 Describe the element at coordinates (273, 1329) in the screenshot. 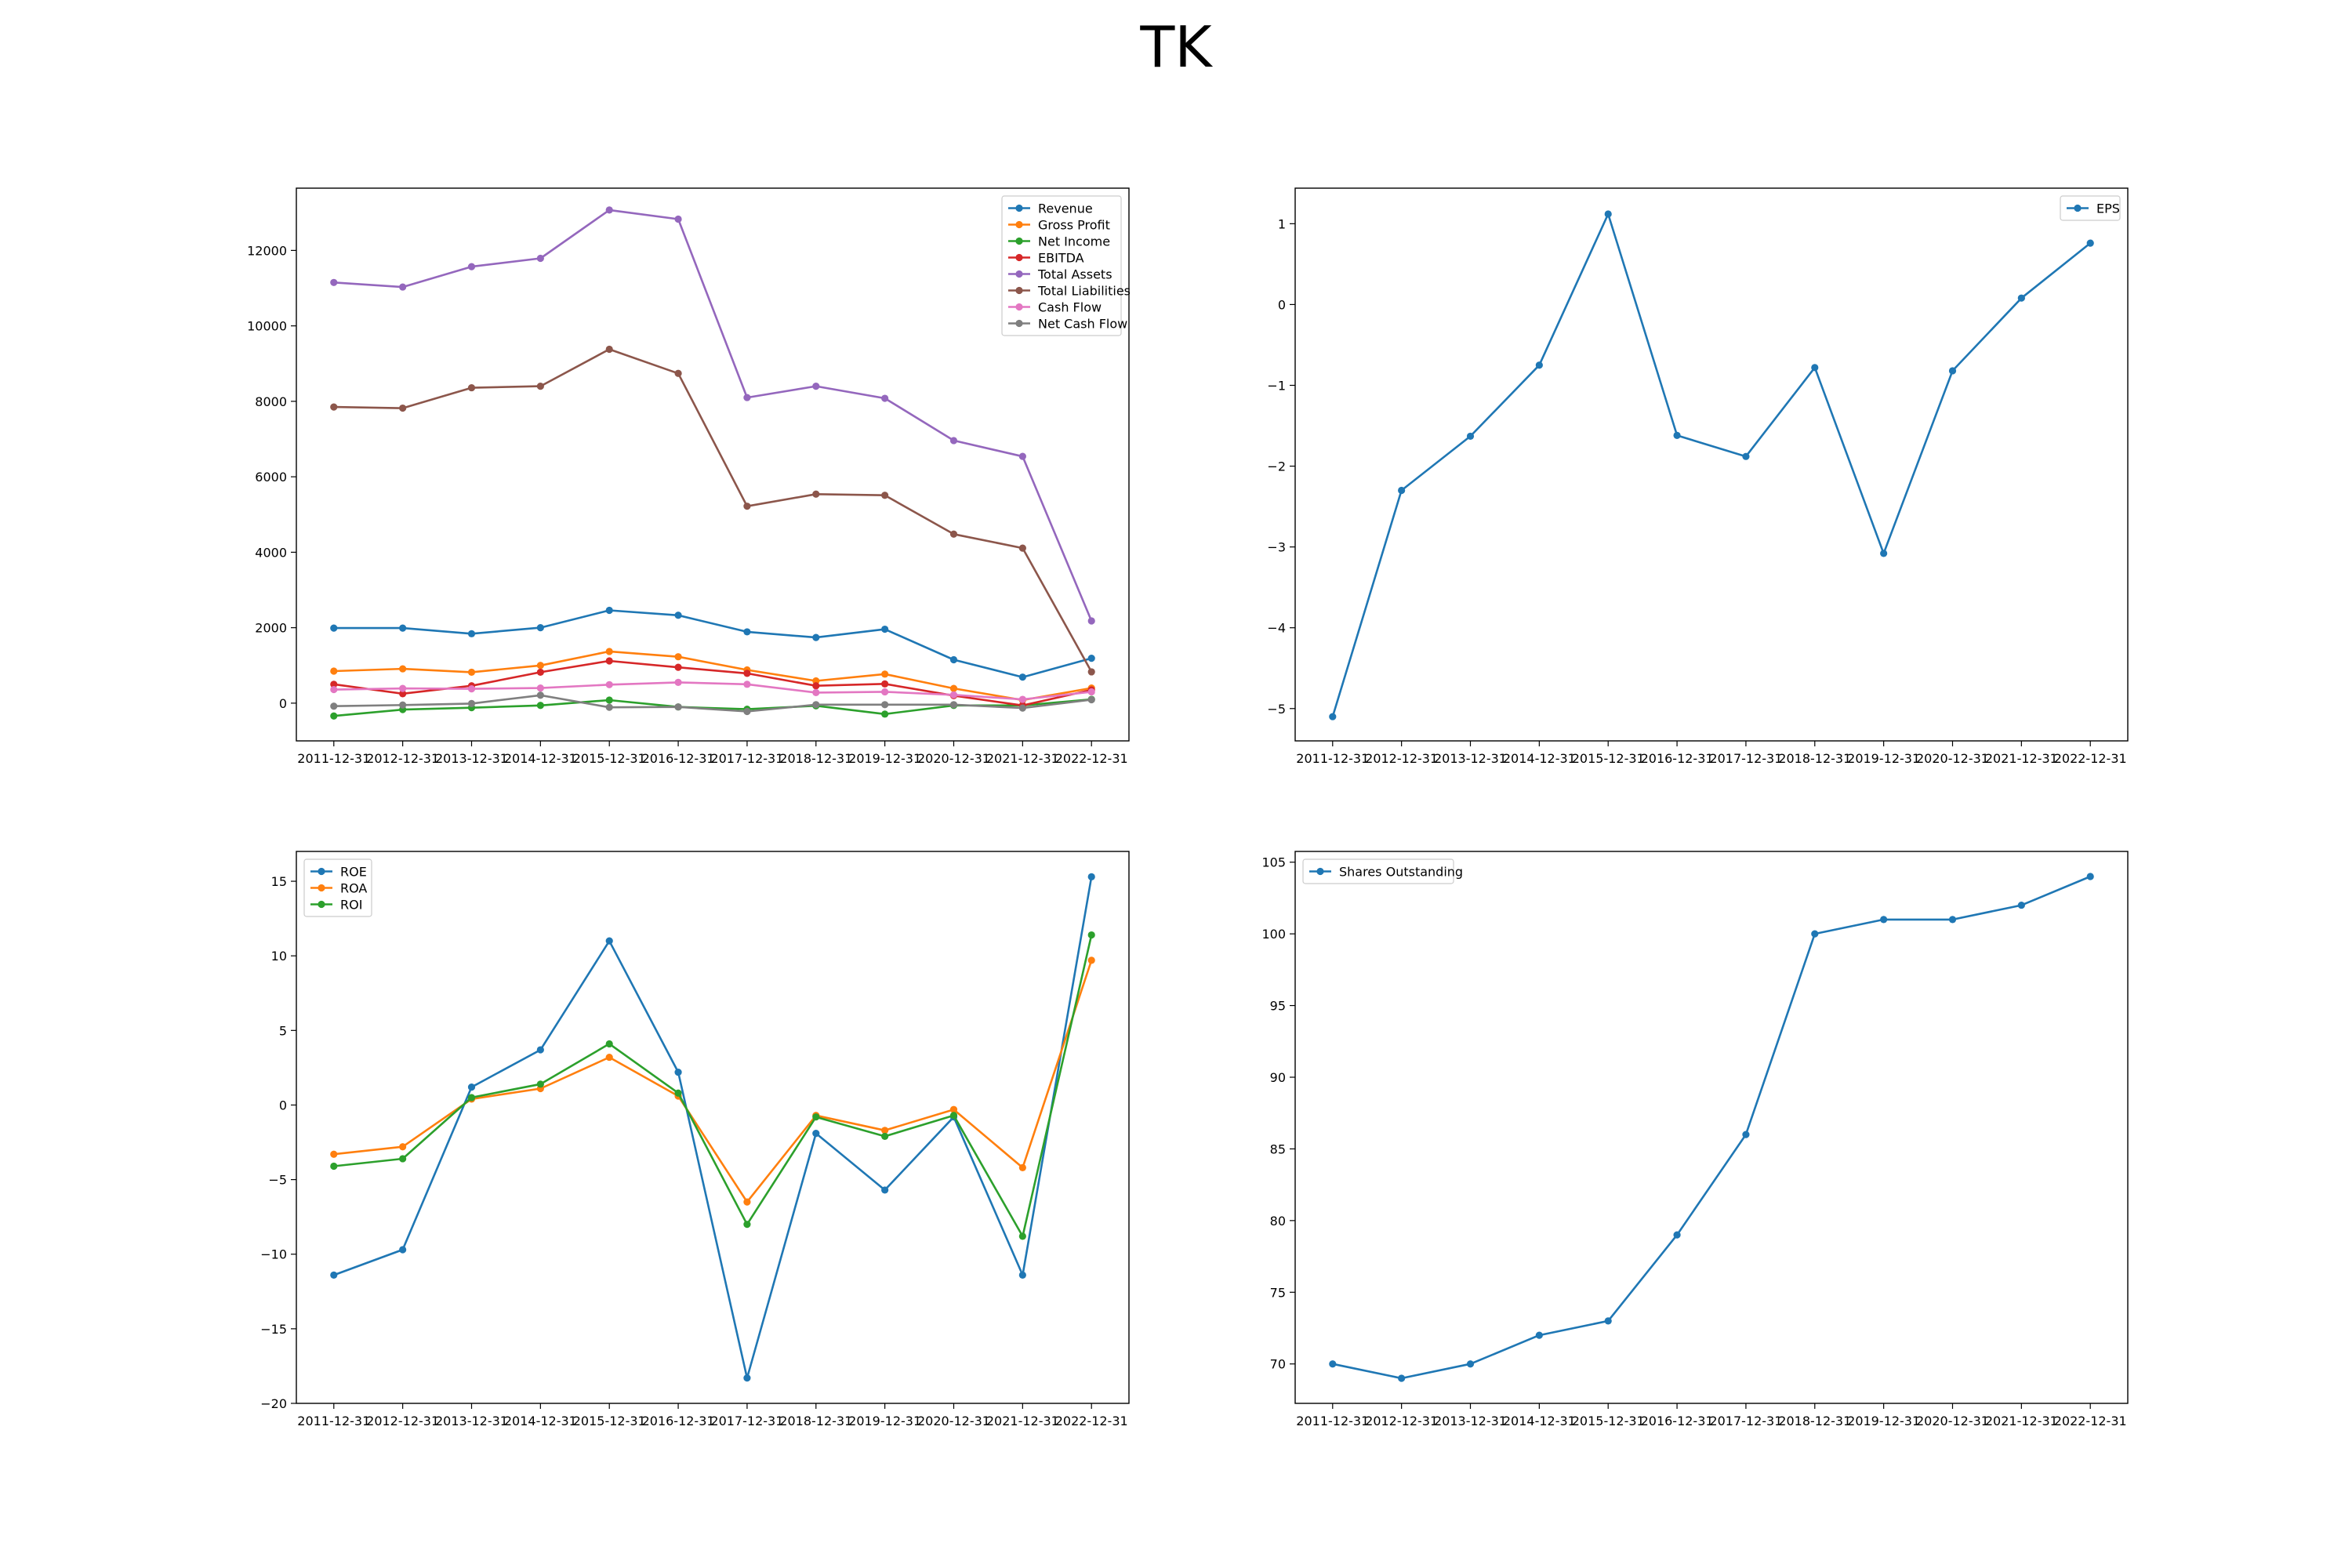

I see `y-tick-label: −15` at that location.